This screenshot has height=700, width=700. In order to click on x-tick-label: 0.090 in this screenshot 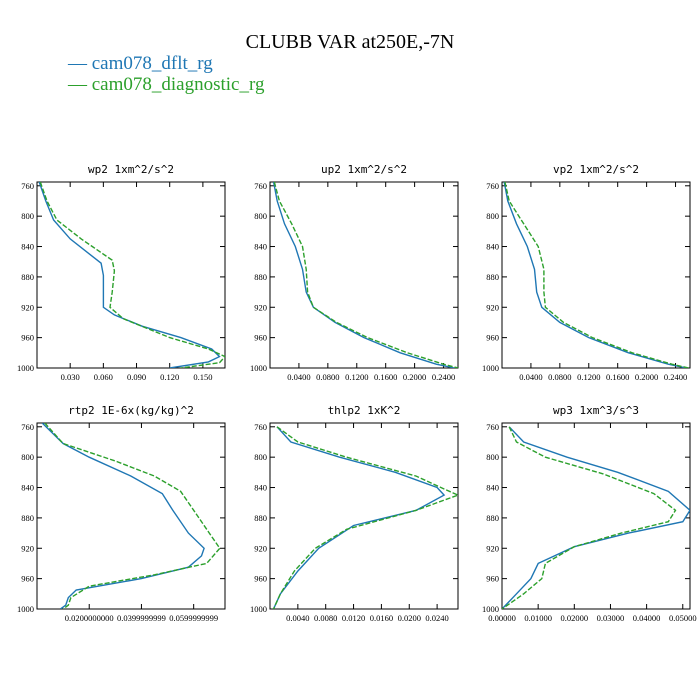, I will do `click(136, 377)`.